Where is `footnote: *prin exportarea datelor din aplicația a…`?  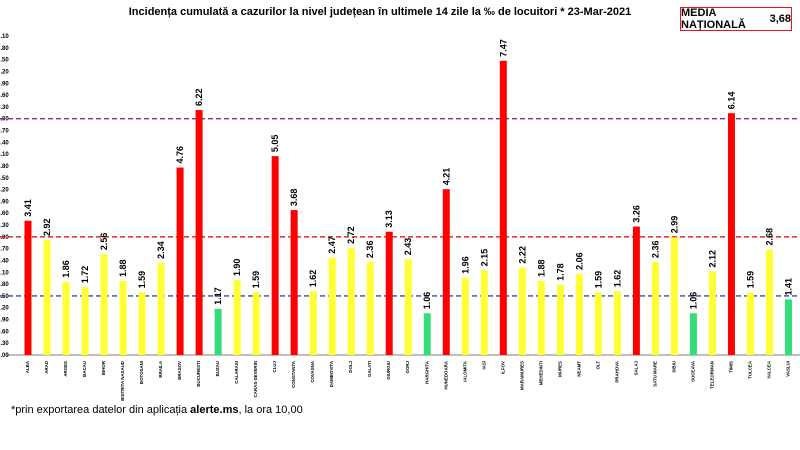
footnote: *prin exportarea datelor din aplicația a… is located at coordinates (157, 410).